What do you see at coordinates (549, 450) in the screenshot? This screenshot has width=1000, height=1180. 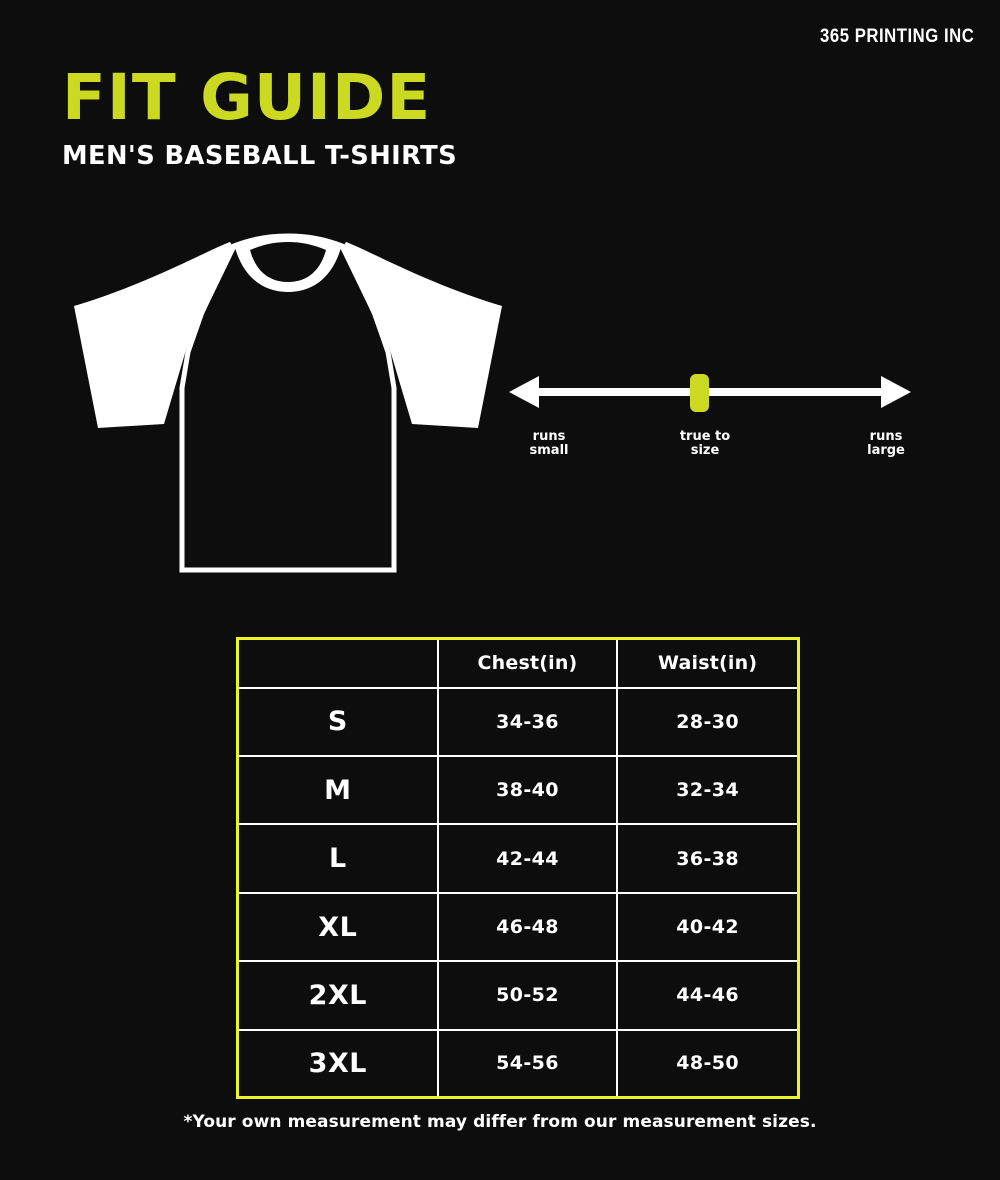 I see `scale-label-runs-small-line2: small` at bounding box center [549, 450].